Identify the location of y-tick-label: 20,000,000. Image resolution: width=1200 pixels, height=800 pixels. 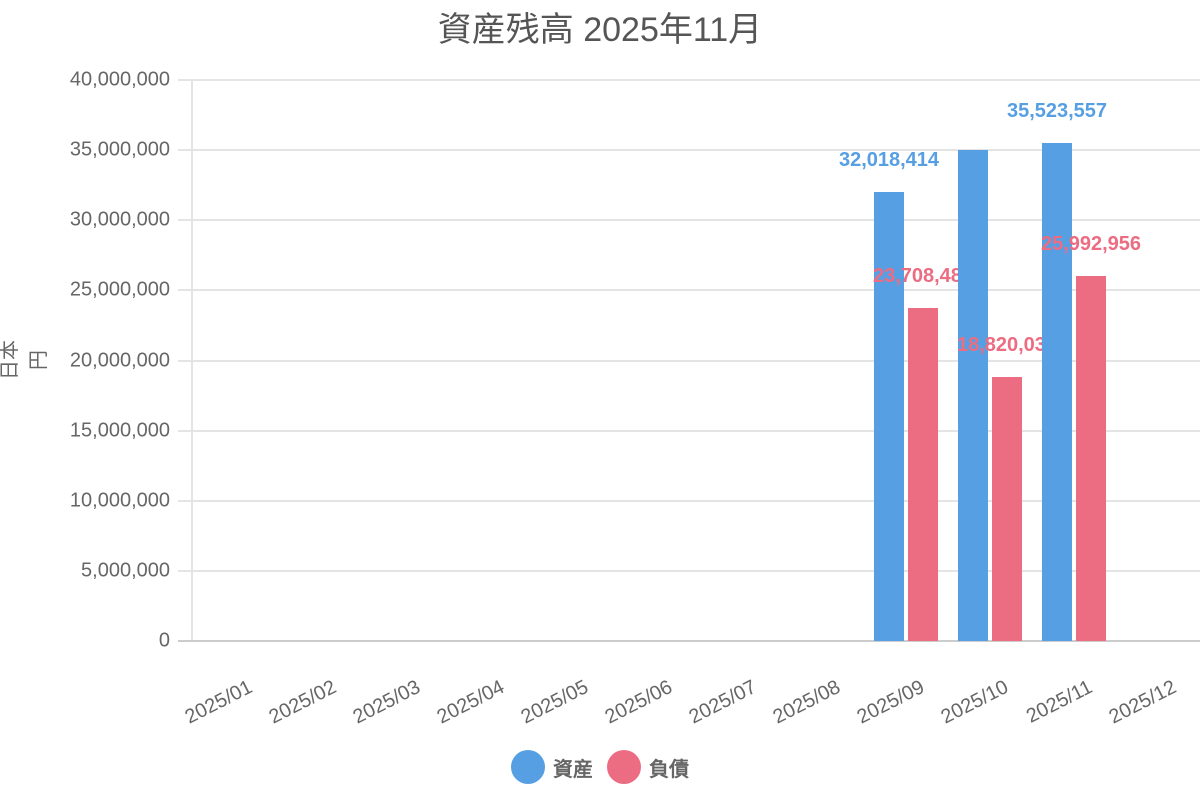
(119, 360).